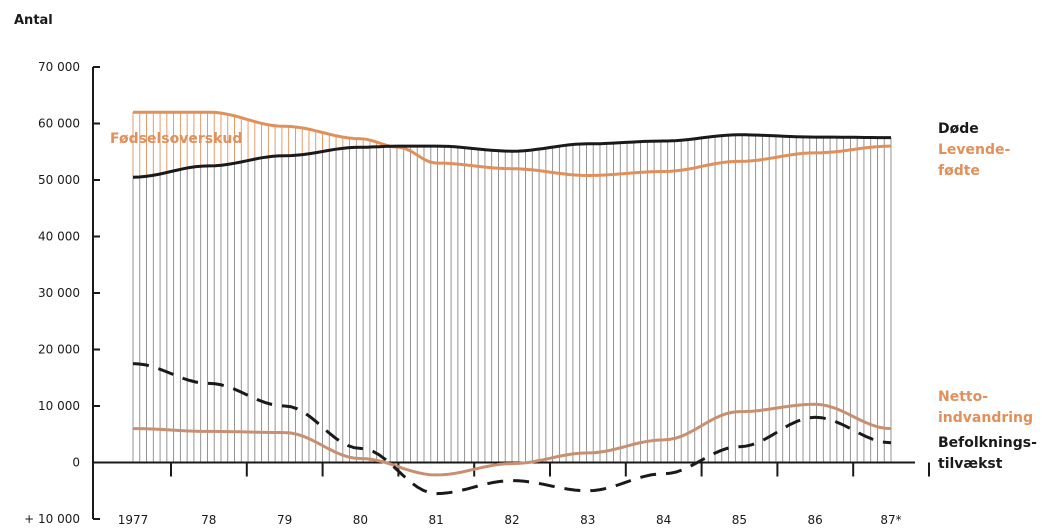  I want to click on x-tick-labels: 1977 78 79 80 81 82 83 84 85 86 87*, so click(510, 520).